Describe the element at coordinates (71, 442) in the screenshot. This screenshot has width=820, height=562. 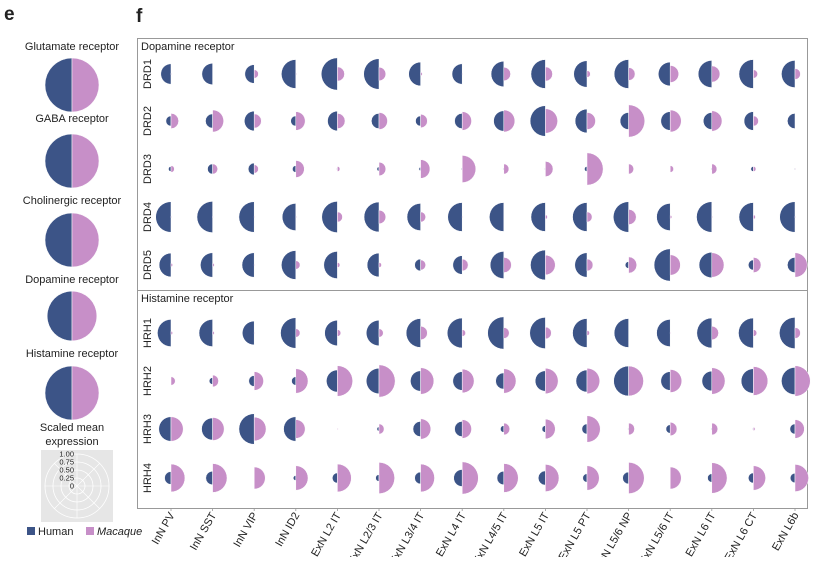
I see `scale-title: expression` at that location.